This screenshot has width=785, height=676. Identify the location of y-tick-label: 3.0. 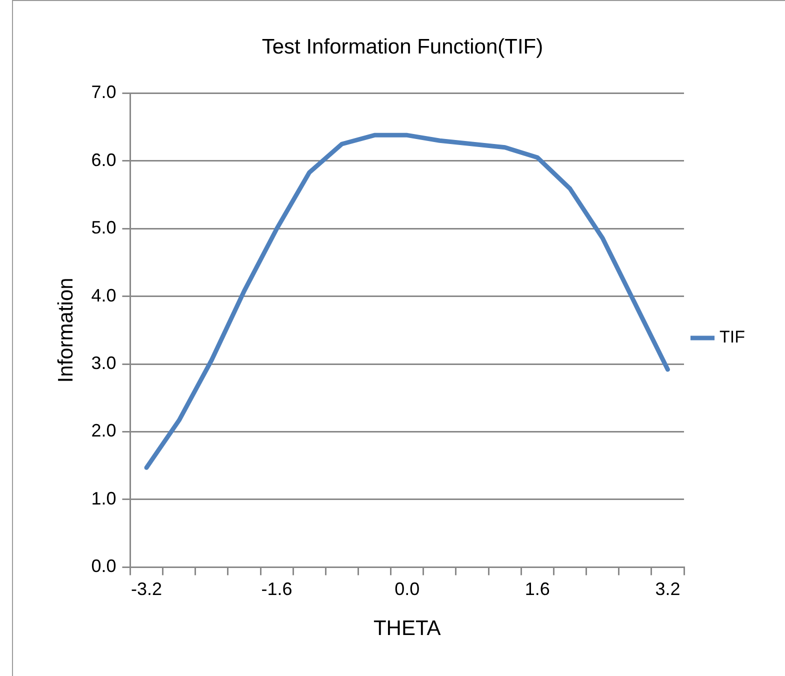
(103, 363).